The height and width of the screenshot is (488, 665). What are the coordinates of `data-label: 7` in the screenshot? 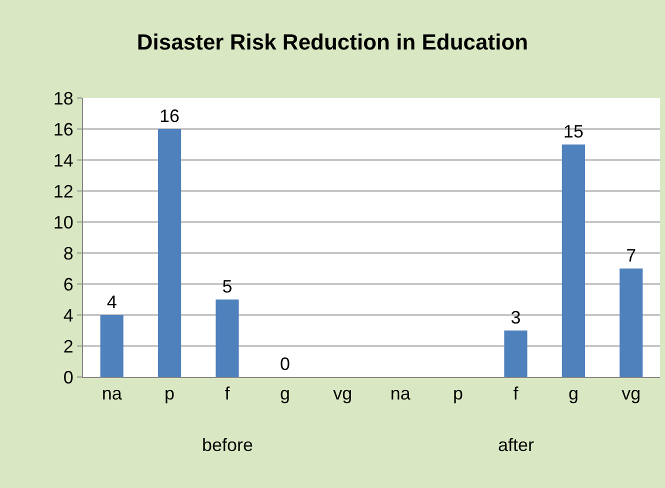 It's located at (631, 256).